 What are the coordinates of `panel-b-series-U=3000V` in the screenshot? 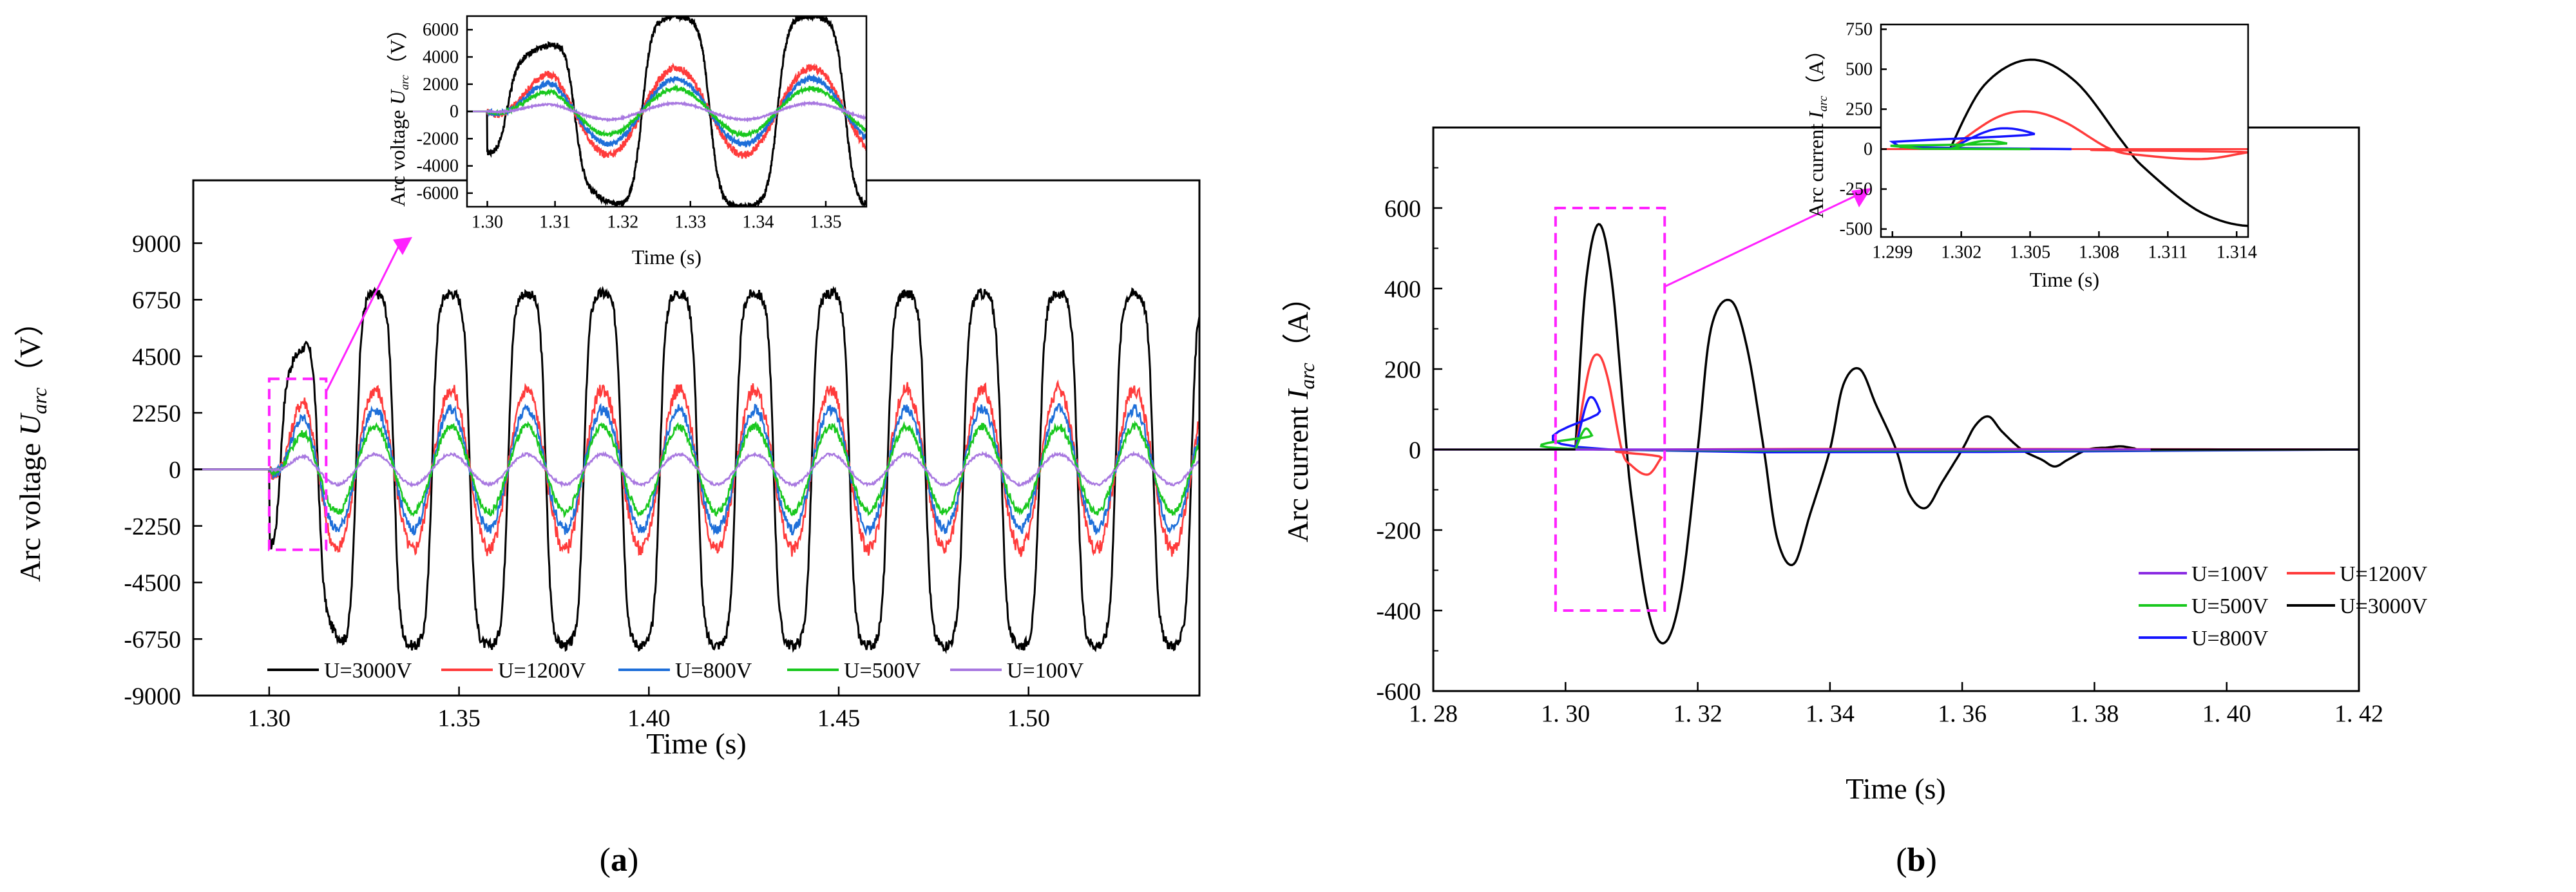 It's located at (1967, 434).